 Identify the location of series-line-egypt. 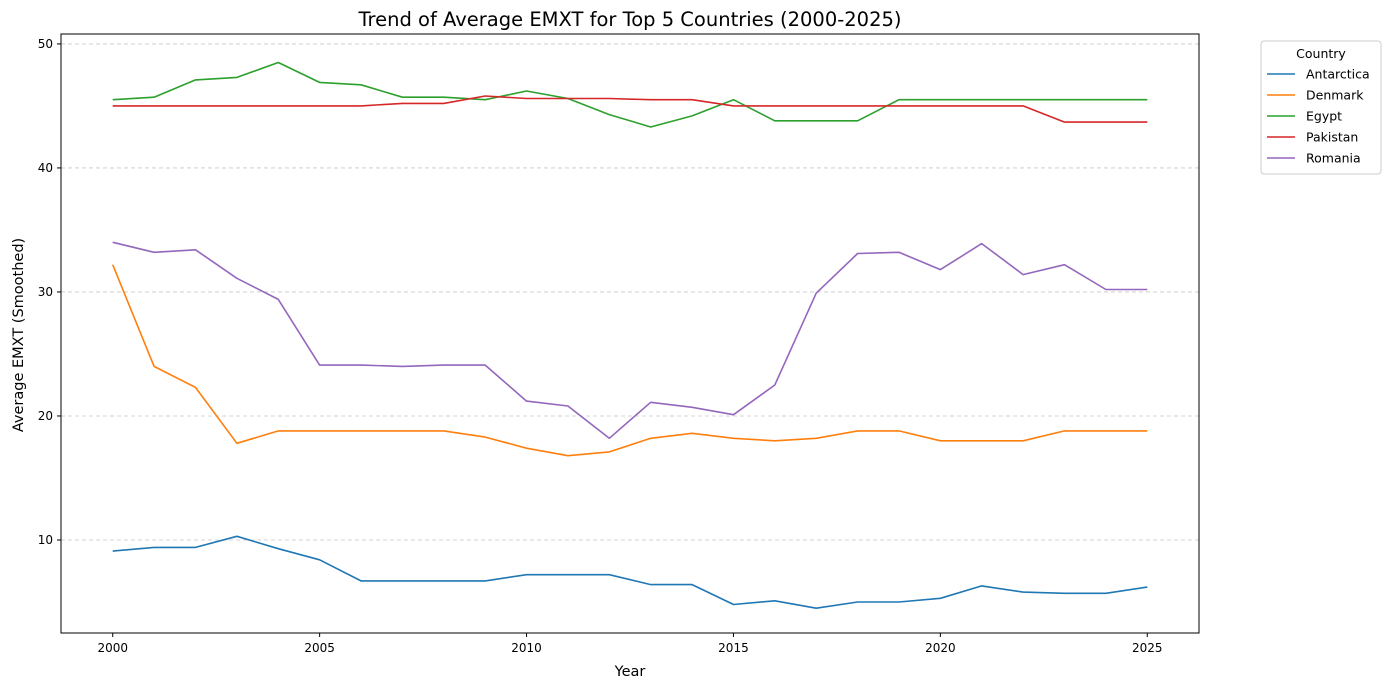
(630, 94).